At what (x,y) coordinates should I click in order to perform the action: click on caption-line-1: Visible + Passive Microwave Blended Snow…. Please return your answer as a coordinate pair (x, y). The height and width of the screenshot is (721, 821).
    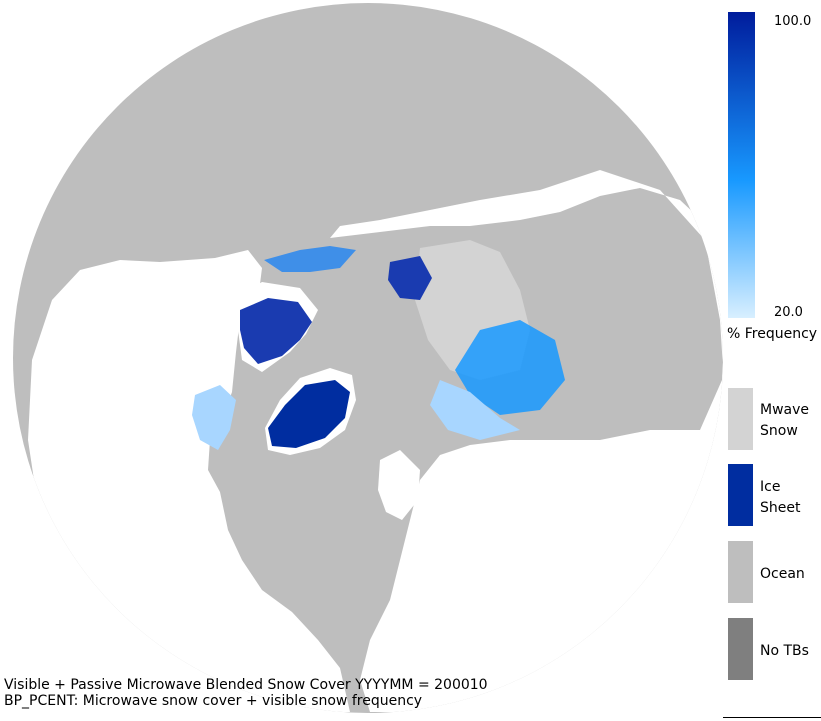
    Looking at the image, I should click on (246, 685).